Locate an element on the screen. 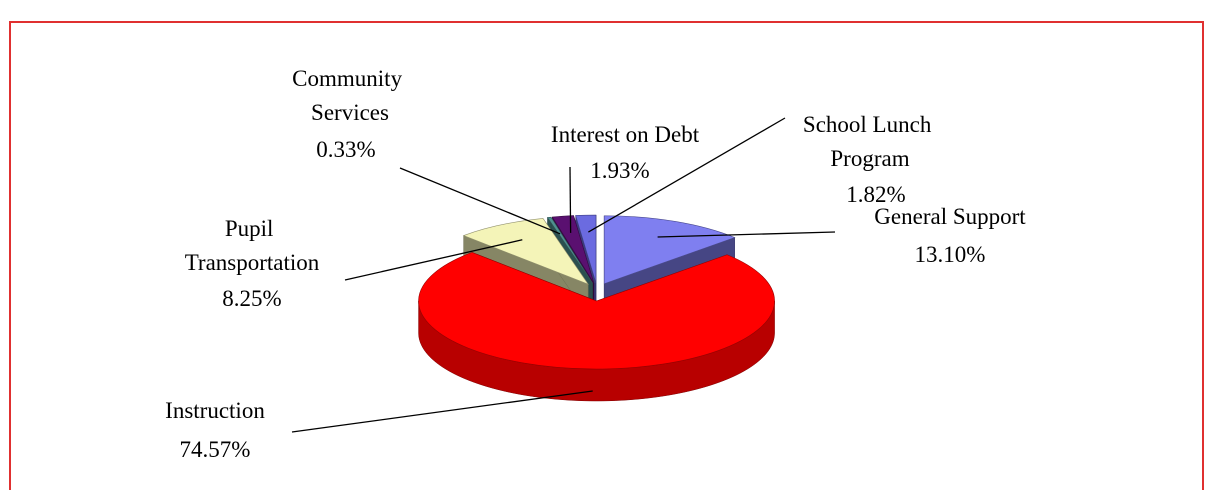 The height and width of the screenshot is (490, 1214). slice-label: Interest on Debt is located at coordinates (625, 134).